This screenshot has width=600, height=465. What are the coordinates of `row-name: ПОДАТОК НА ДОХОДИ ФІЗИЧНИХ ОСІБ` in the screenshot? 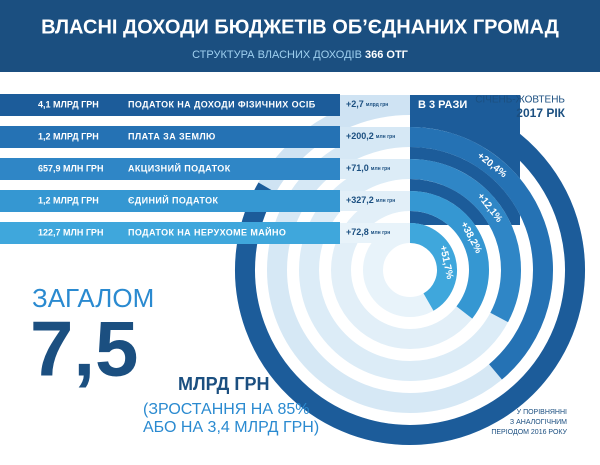 It's located at (222, 104).